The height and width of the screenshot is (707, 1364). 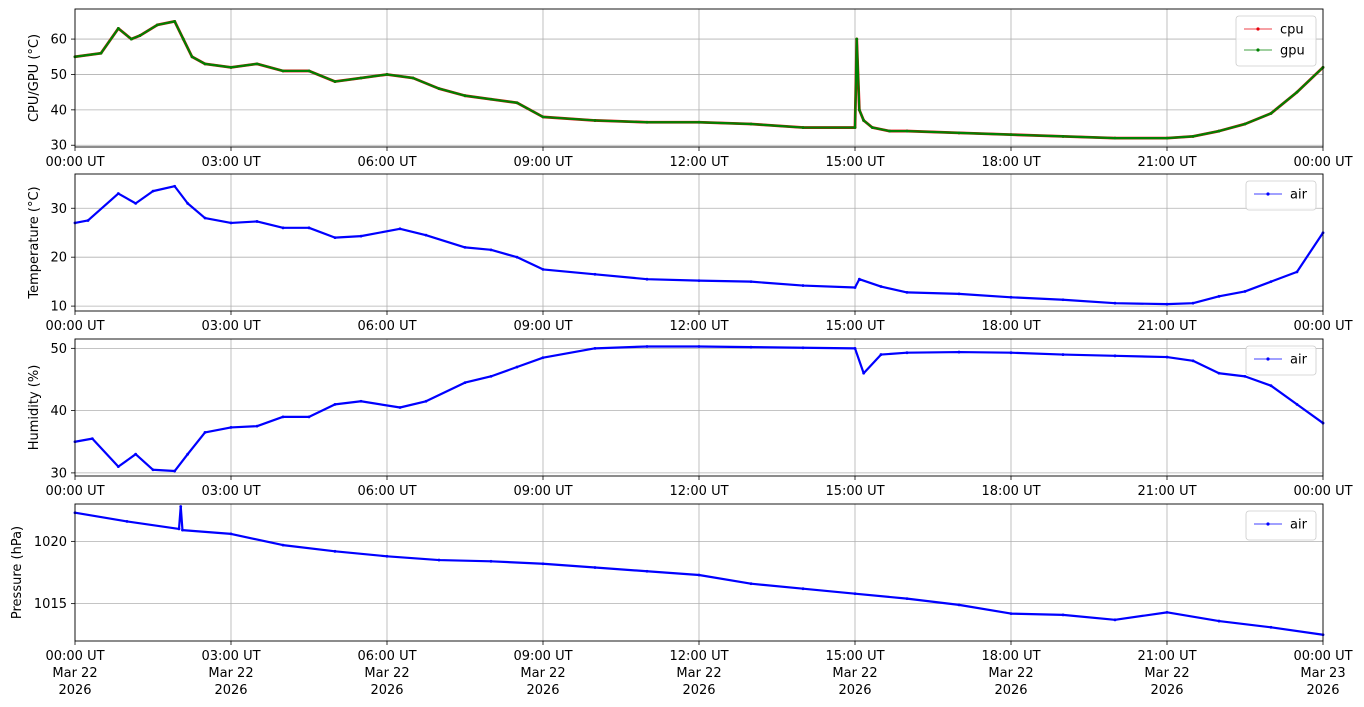 I want to click on x-tick-label: 18:00 UT, so click(x=1010, y=491).